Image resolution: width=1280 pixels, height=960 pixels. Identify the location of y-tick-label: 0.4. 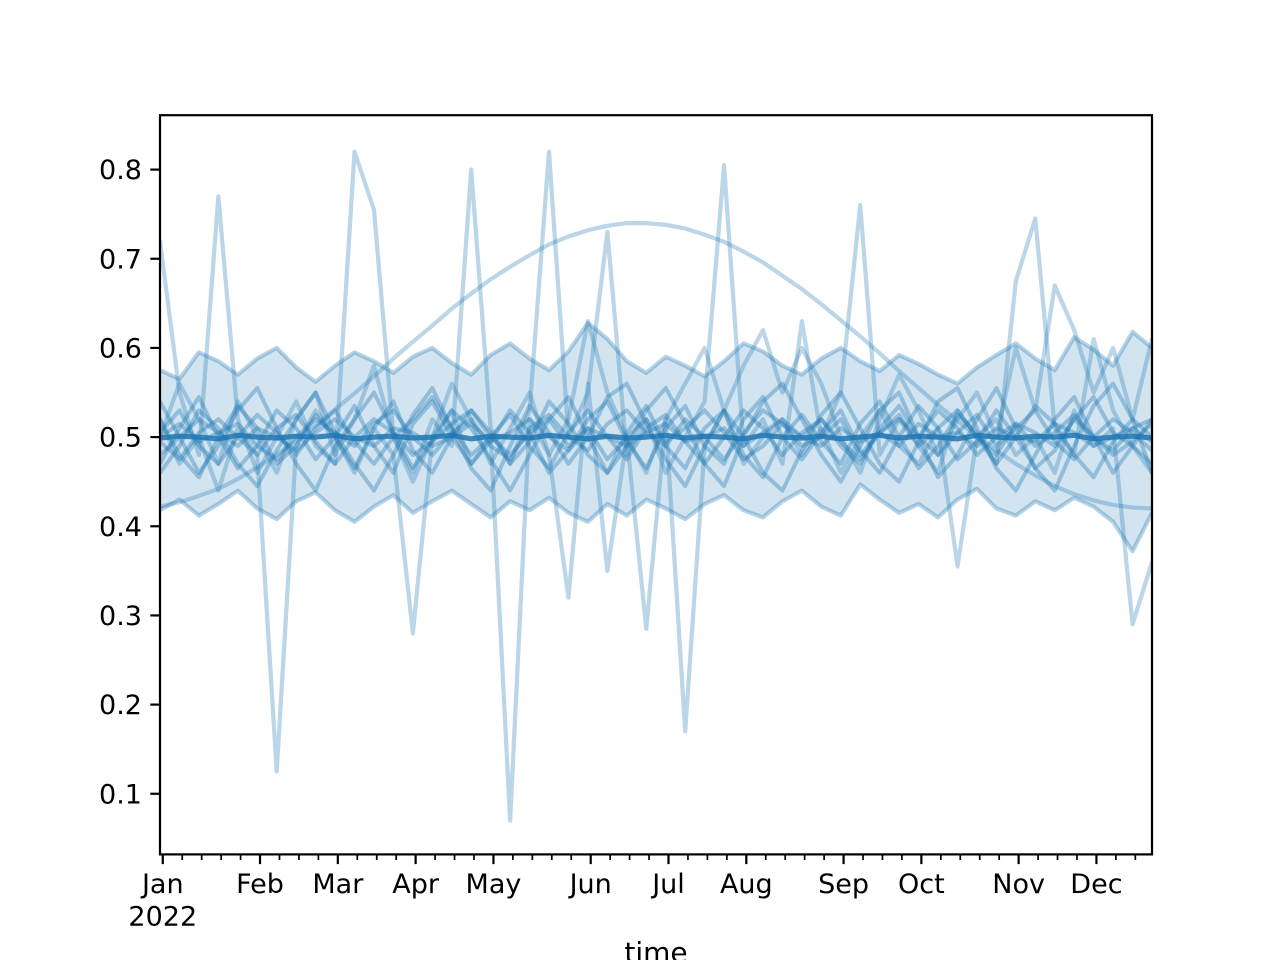
(120, 527).